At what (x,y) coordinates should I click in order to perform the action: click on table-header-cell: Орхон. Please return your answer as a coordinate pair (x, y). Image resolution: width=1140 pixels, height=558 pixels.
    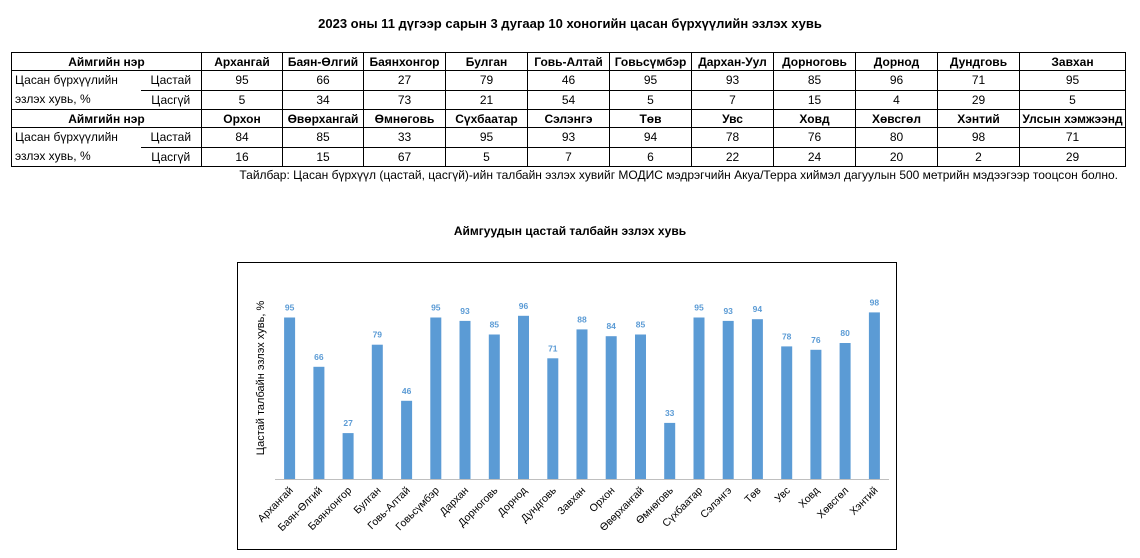
    Looking at the image, I should click on (242, 118).